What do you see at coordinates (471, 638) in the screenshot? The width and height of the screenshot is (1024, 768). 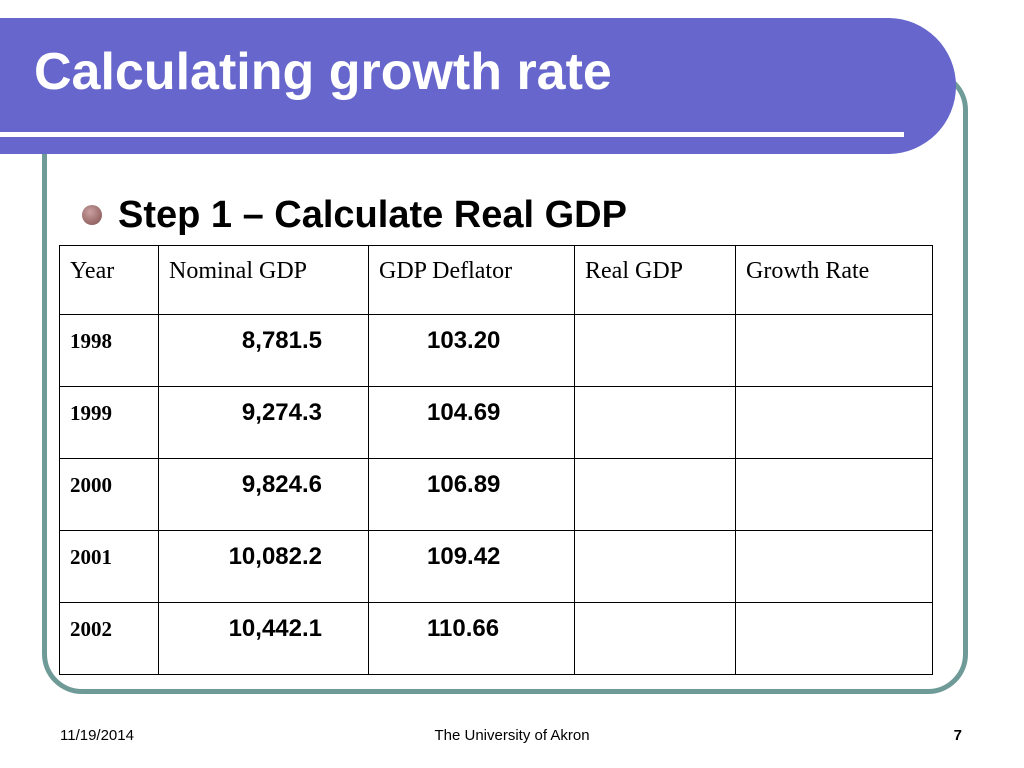 I see `deflator-cell: 110.66` at bounding box center [471, 638].